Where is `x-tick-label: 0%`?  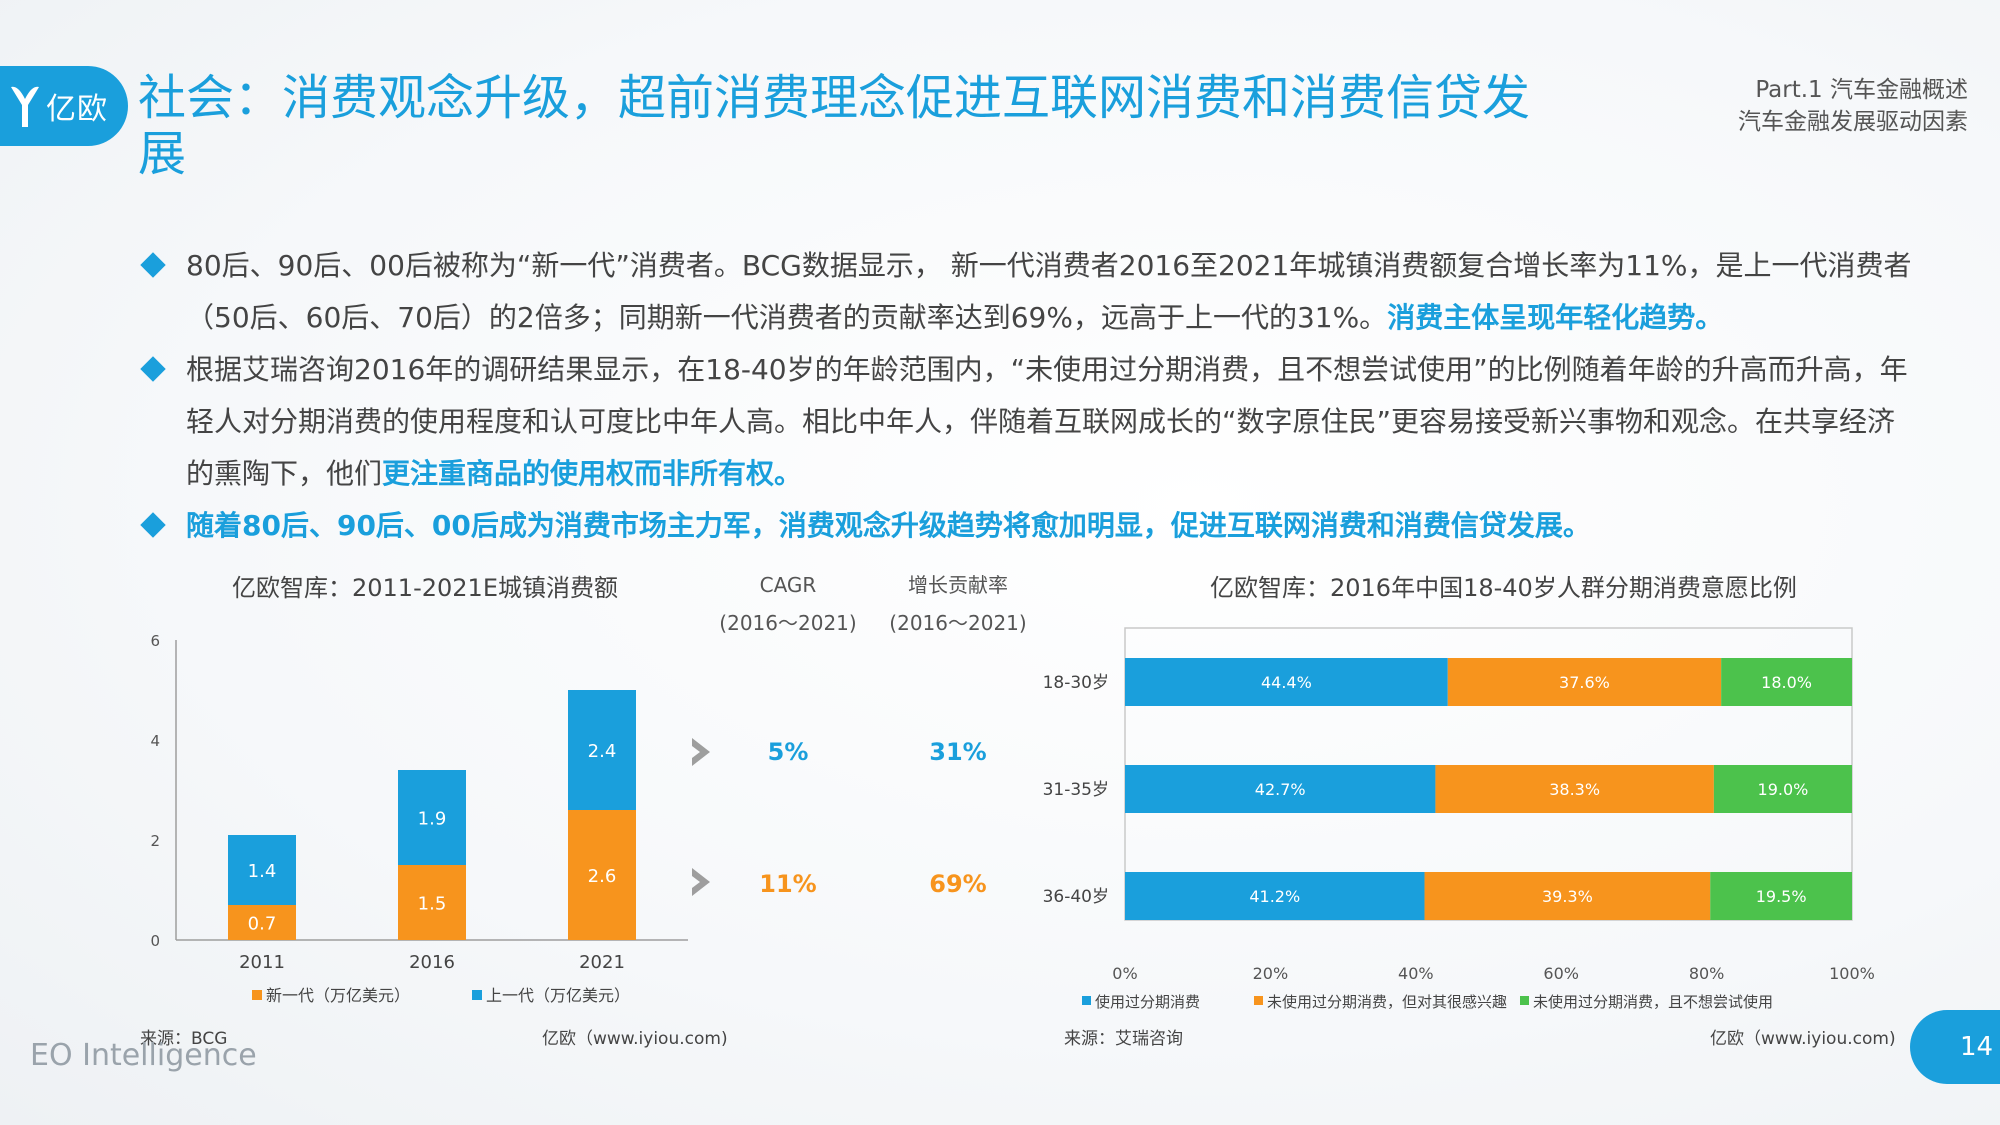 x-tick-label: 0% is located at coordinates (1124, 973).